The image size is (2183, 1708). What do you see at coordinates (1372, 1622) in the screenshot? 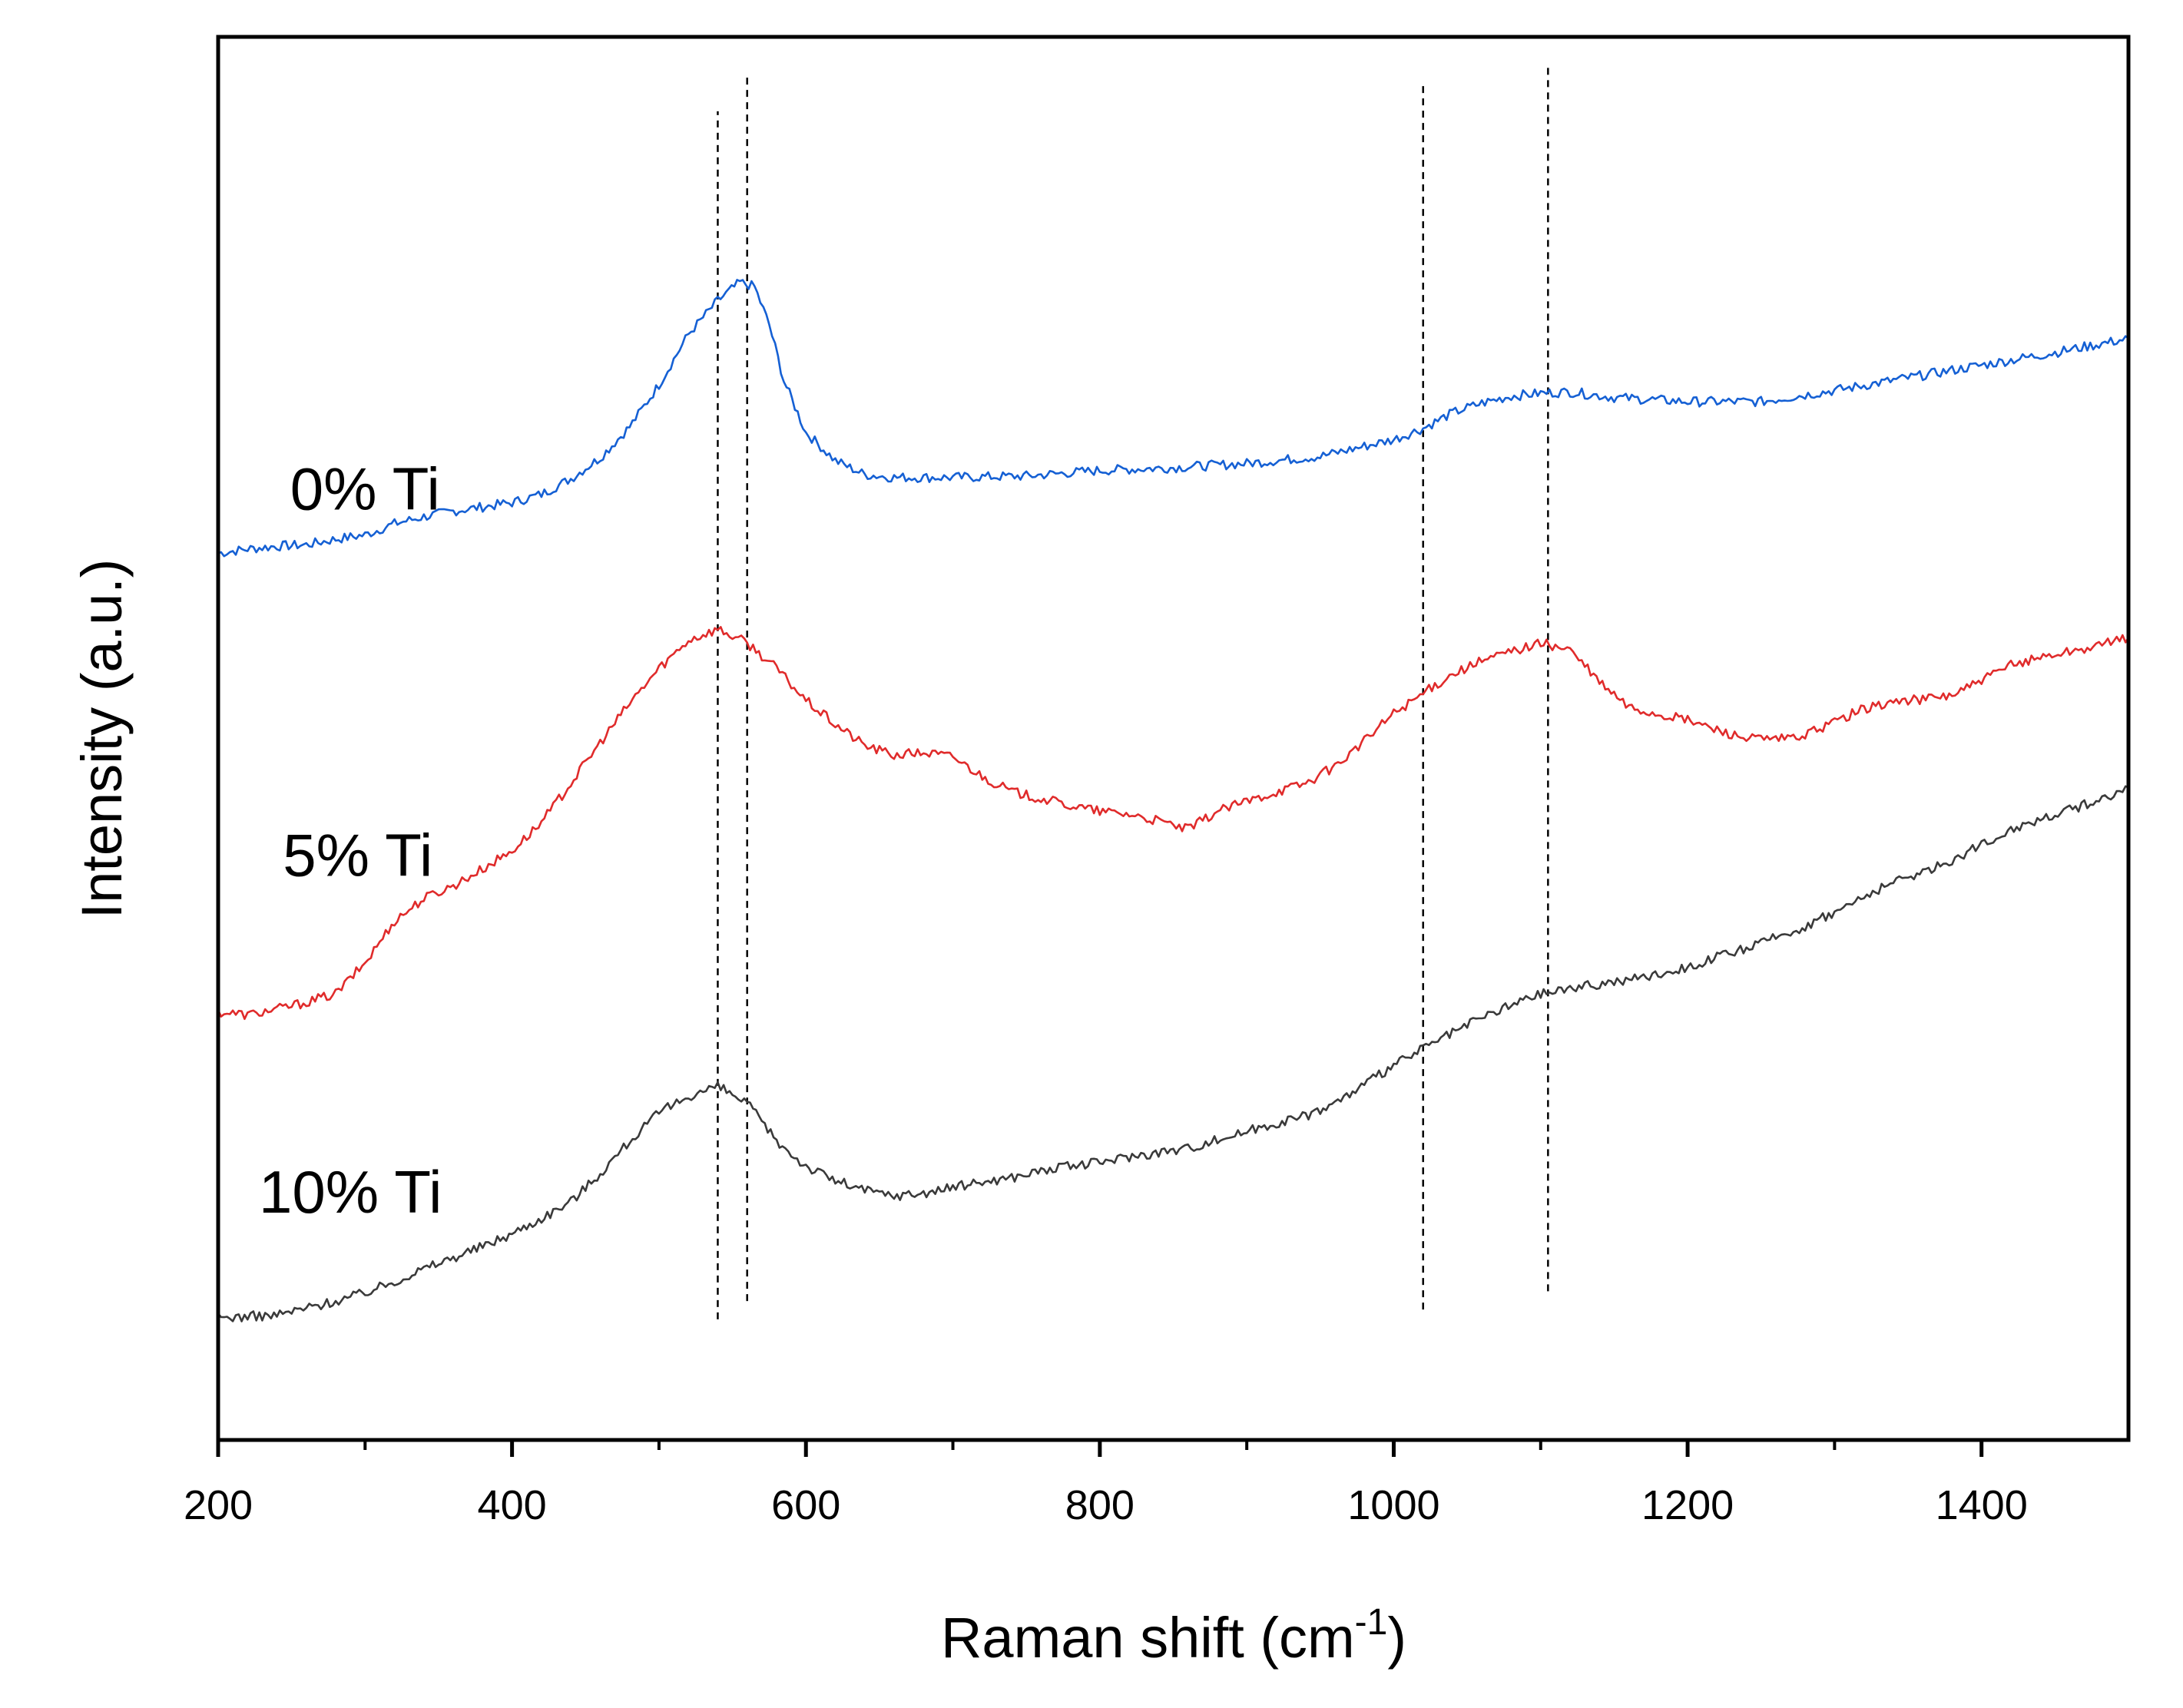
I see `x-axis-title-superscript: -1` at bounding box center [1372, 1622].